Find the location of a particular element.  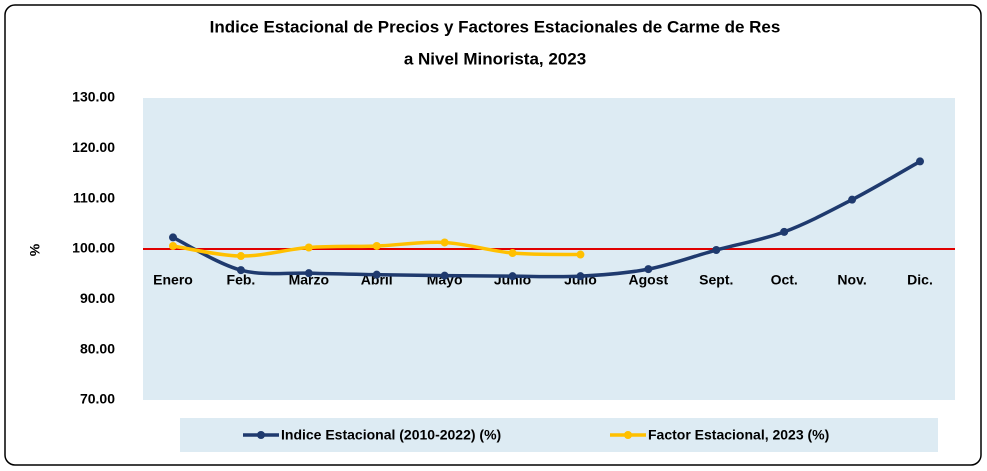

x-tick-label: Agost is located at coordinates (649, 280).